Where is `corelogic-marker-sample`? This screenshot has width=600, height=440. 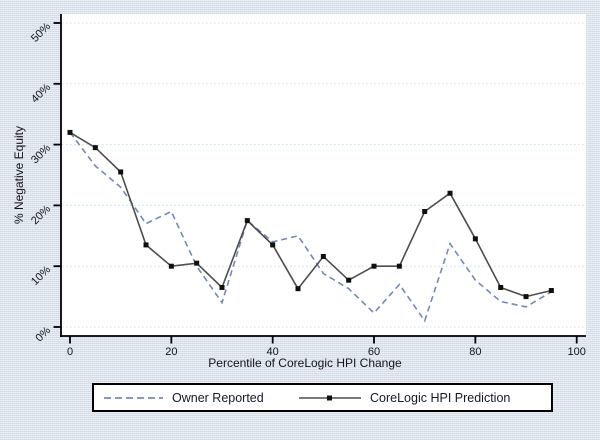
corelogic-marker-sample is located at coordinates (329, 398).